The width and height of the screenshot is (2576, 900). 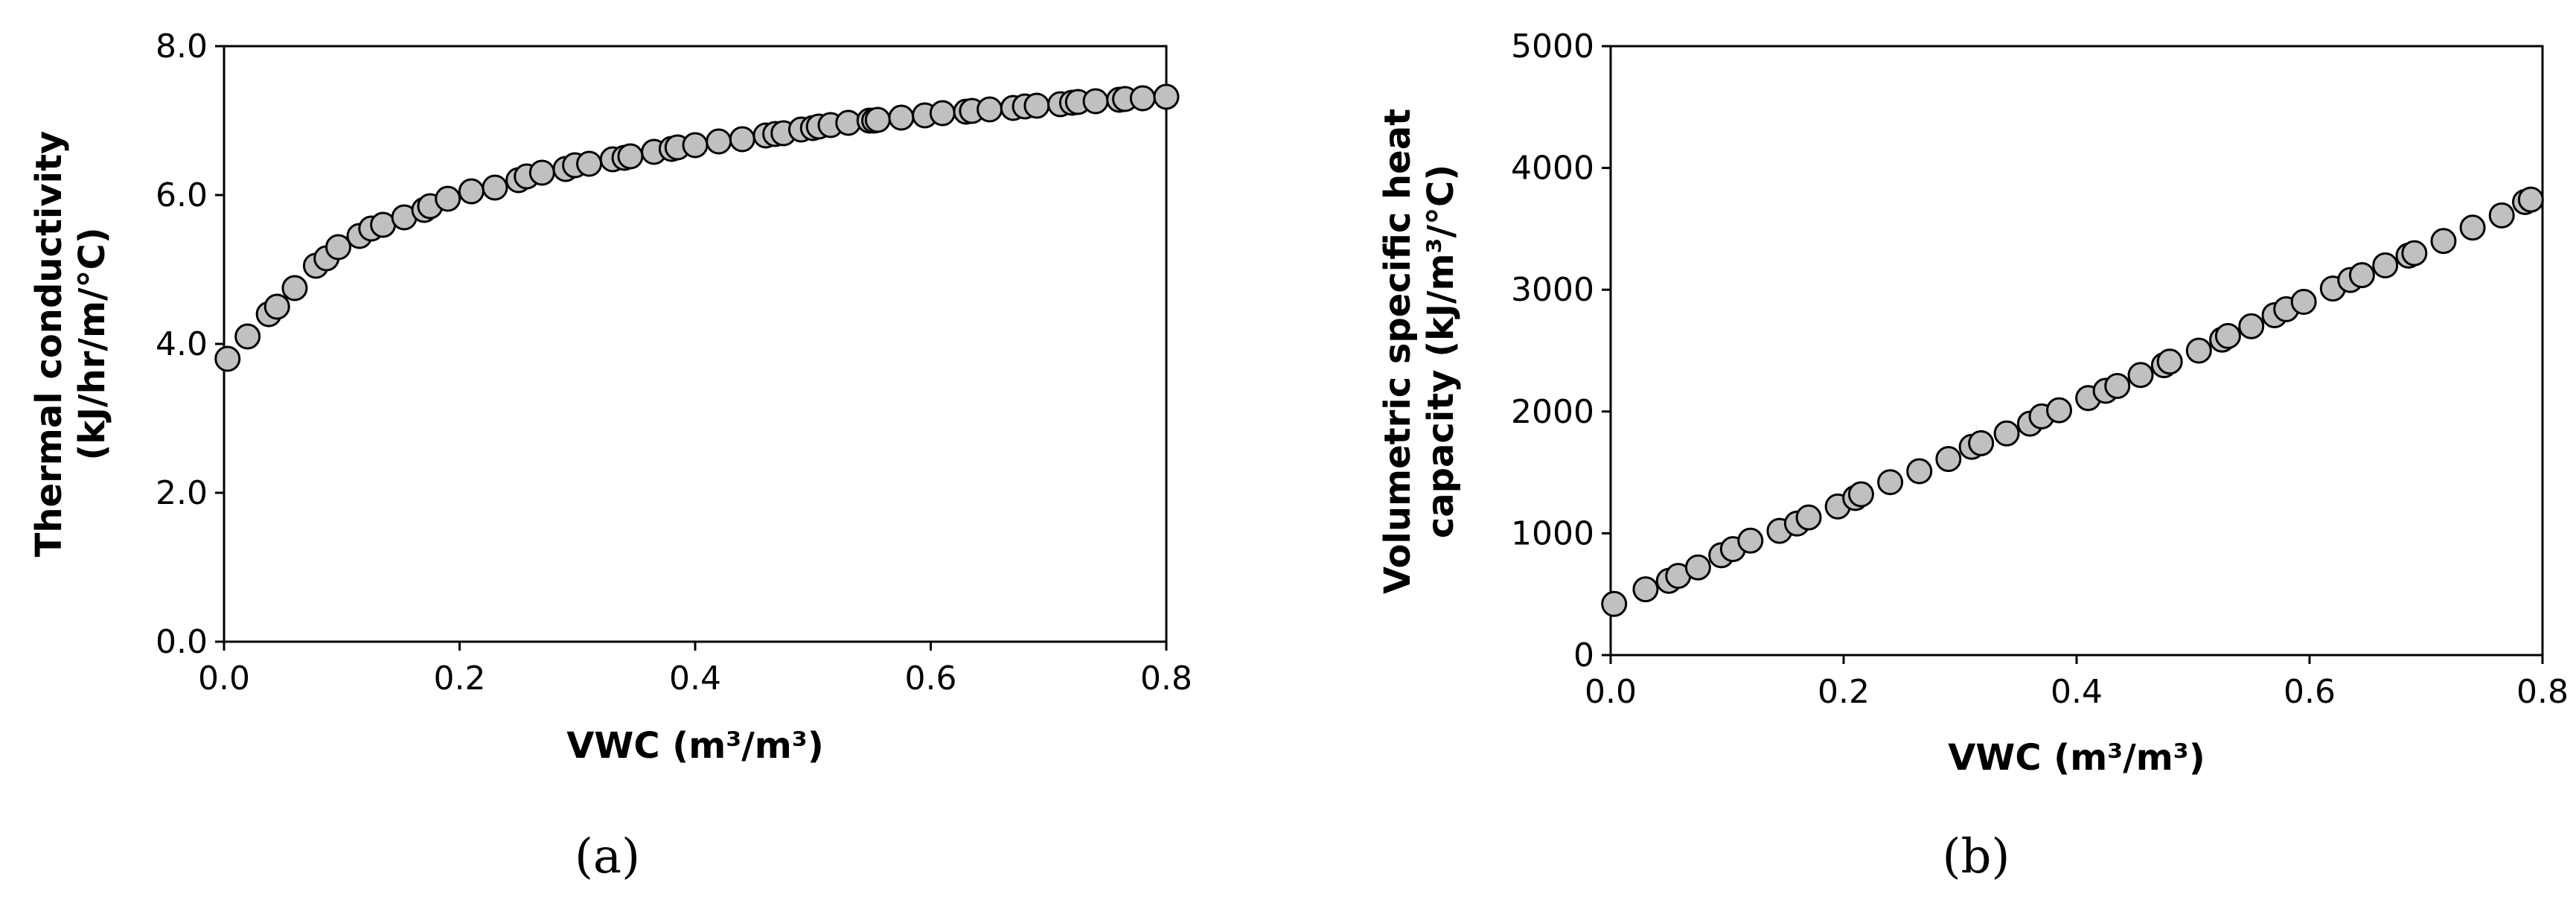 What do you see at coordinates (1553, 290) in the screenshot?
I see `chart-b-y-tick-label: 3000` at bounding box center [1553, 290].